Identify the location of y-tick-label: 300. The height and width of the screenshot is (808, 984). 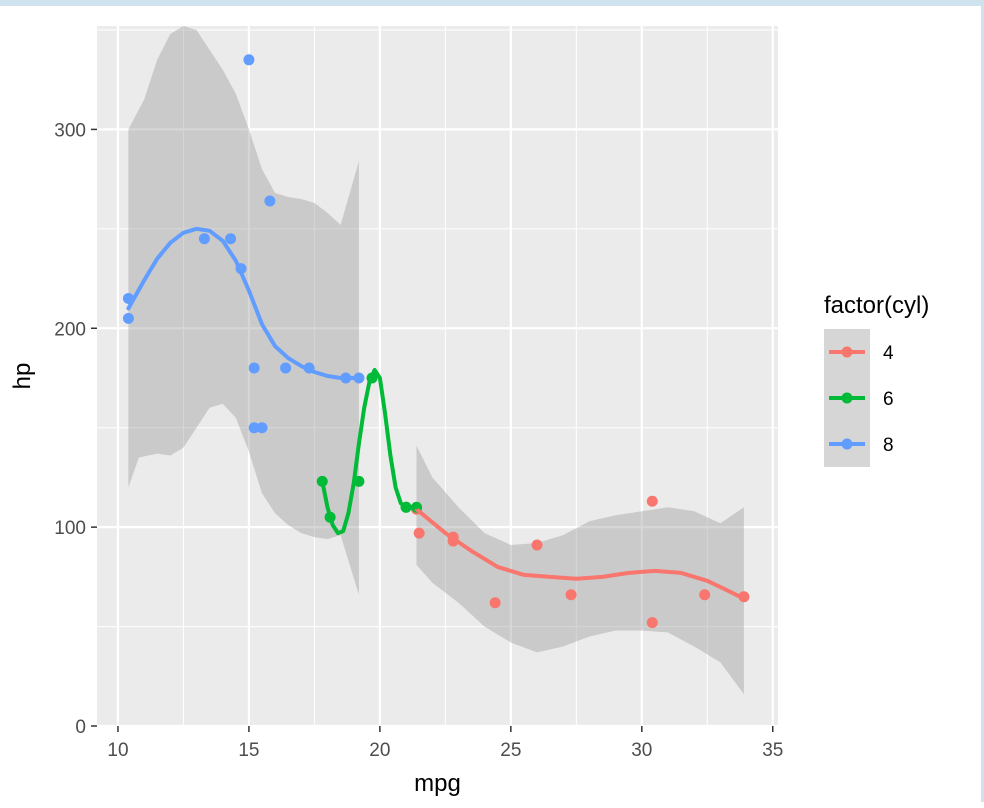
(70, 130).